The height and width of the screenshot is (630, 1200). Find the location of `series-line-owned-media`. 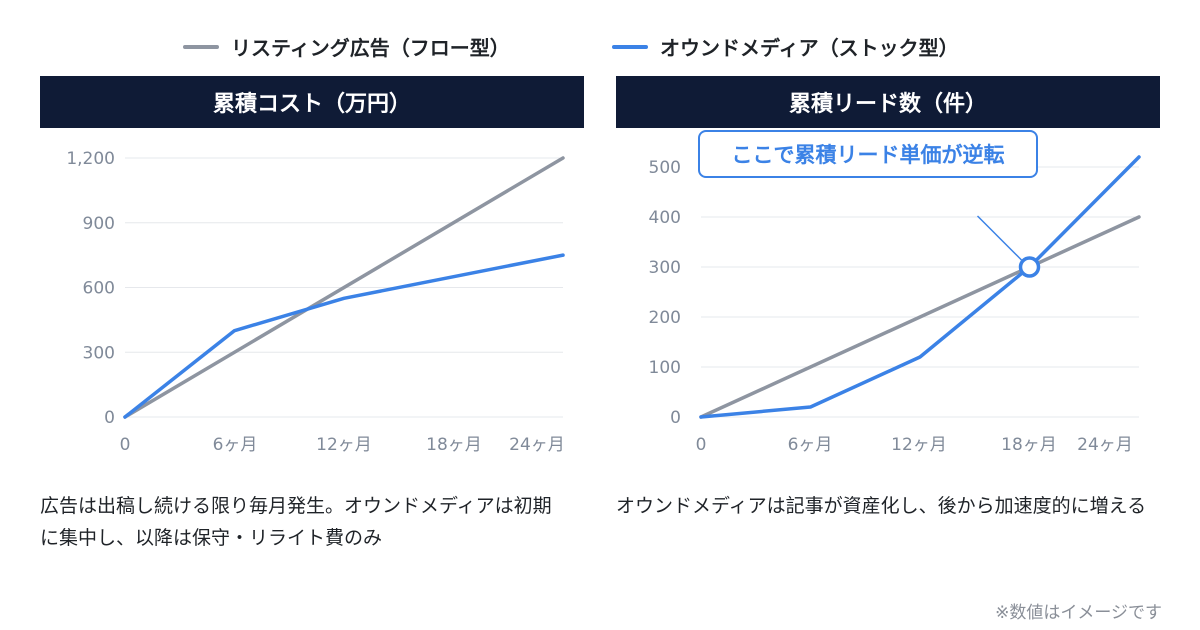

series-line-owned-media is located at coordinates (344, 336).